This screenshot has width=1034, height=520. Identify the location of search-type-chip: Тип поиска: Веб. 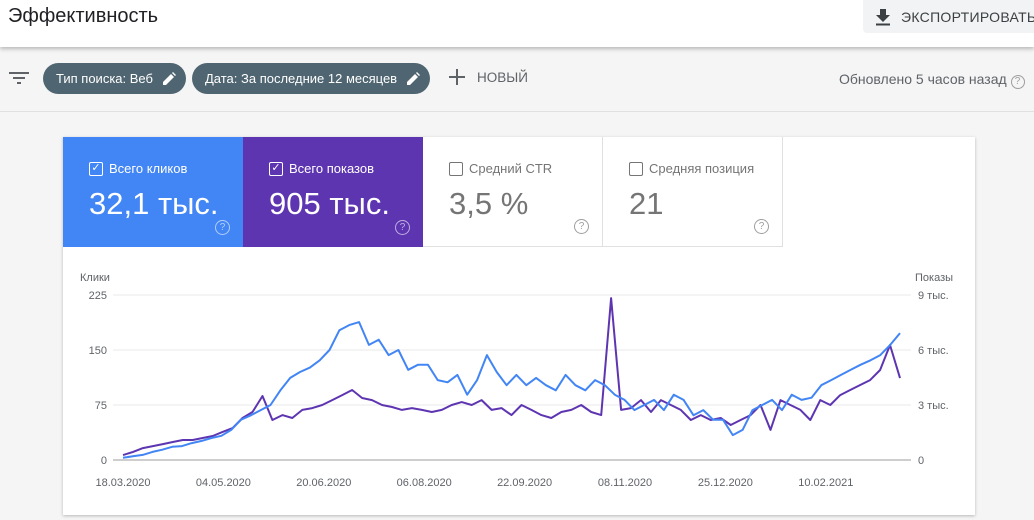
(114, 78).